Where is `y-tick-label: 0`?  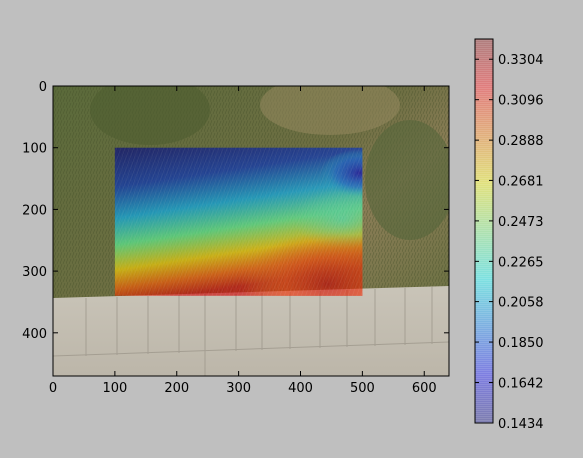 y-tick-label: 0 is located at coordinates (43, 87).